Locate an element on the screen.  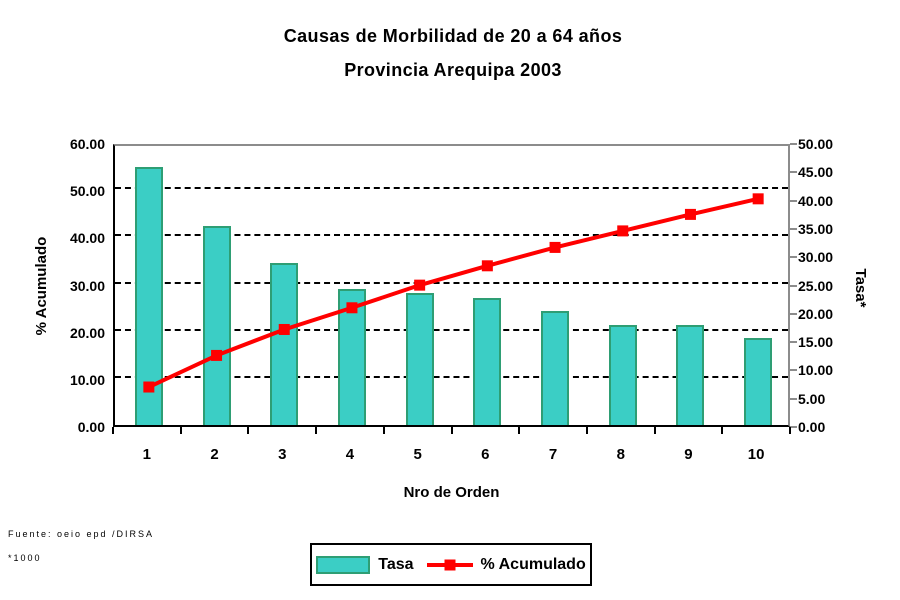
category-label: 9 is located at coordinates (688, 454).